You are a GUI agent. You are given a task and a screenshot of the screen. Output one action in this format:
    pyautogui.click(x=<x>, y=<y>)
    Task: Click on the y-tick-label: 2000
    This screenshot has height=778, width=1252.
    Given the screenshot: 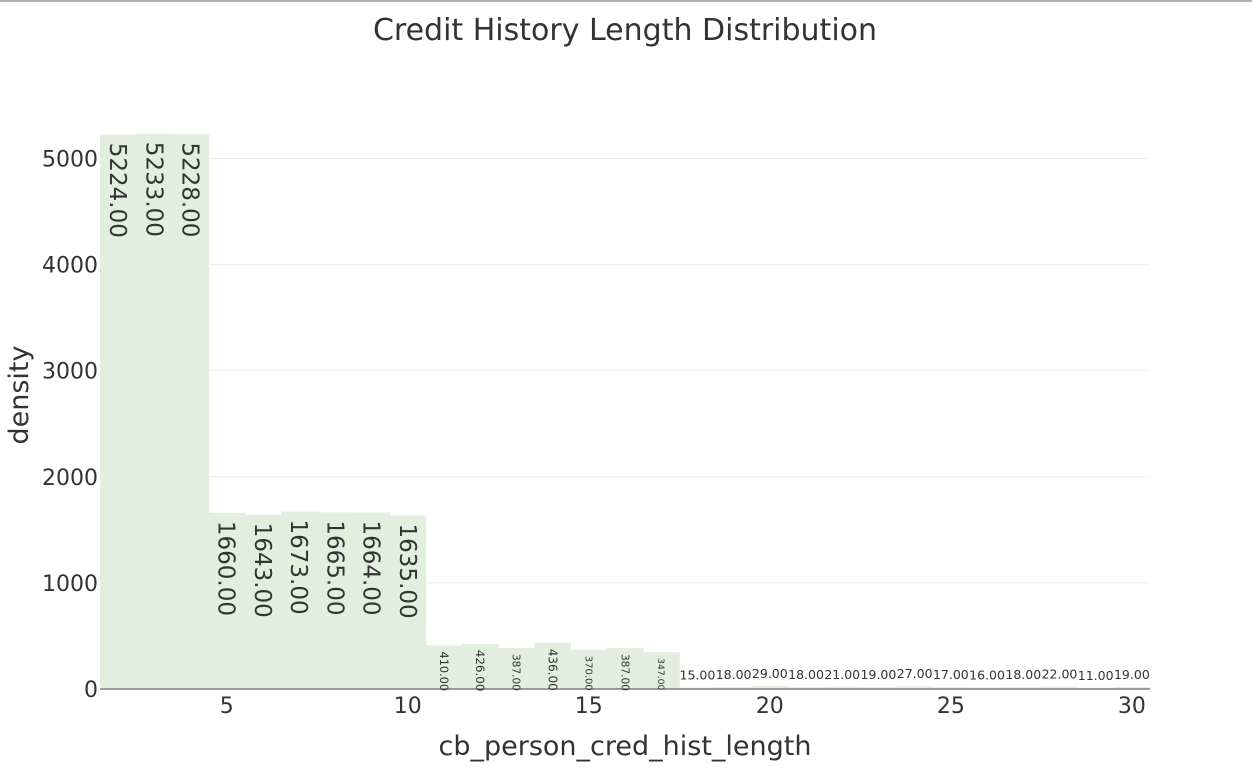 What is the action you would take?
    pyautogui.click(x=70, y=478)
    